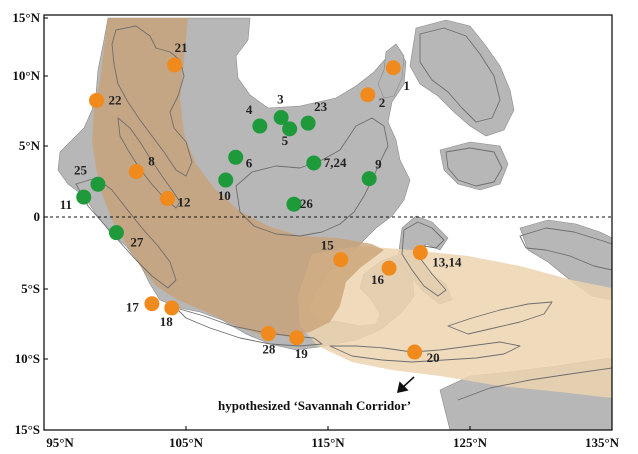 Image resolution: width=638 pixels, height=454 pixels. I want to click on site-label: 9, so click(378, 164).